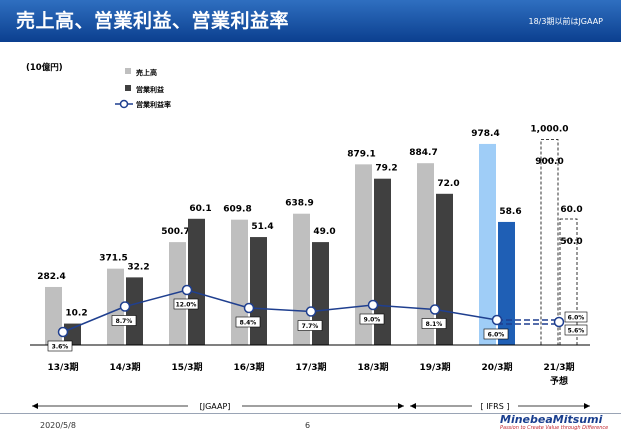  I want to click on category-label: 17/3期, so click(310, 367).